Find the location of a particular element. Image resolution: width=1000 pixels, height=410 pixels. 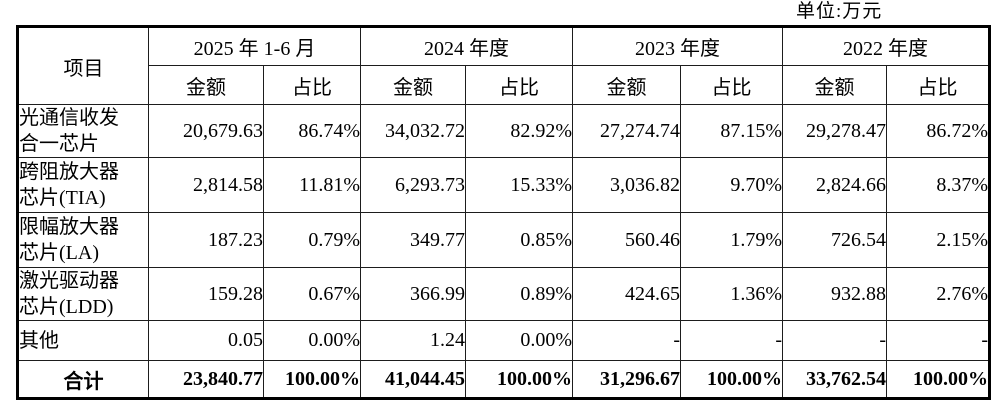

amount-cell: 366.99 is located at coordinates (413, 294).